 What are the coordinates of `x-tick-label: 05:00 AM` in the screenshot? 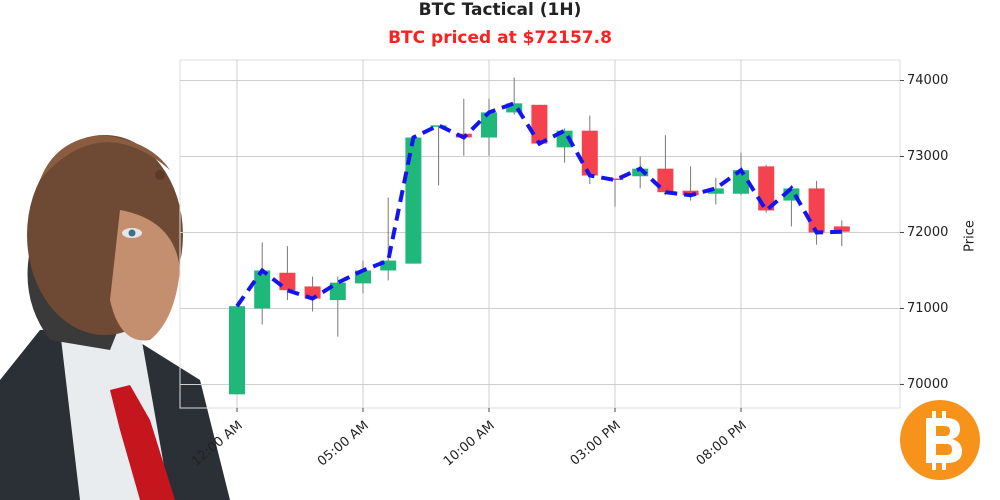 It's located at (343, 443).